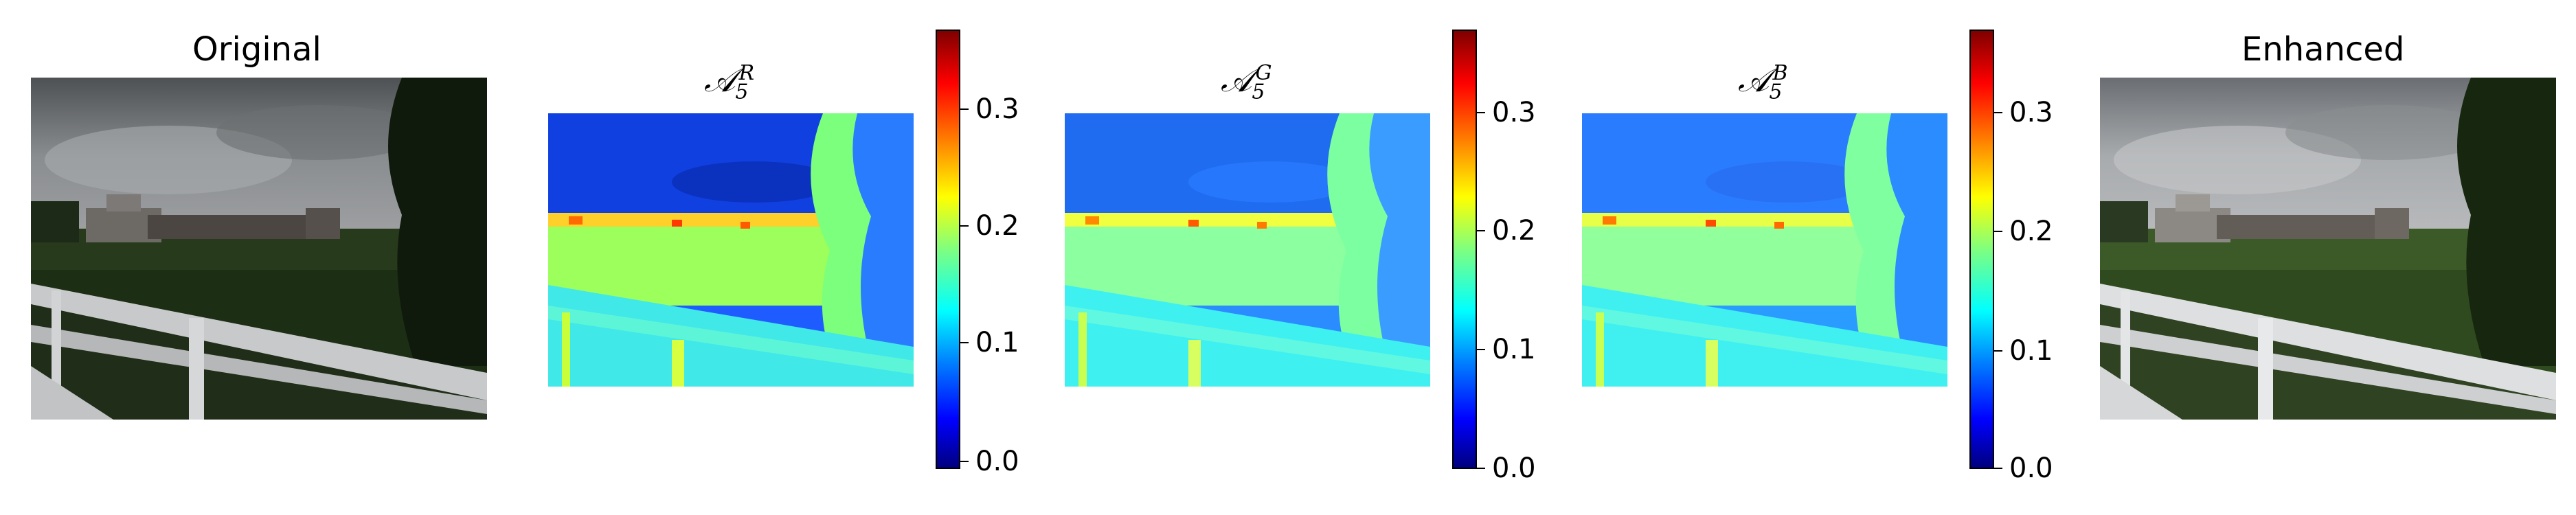  I want to click on original-image, so click(259, 249).